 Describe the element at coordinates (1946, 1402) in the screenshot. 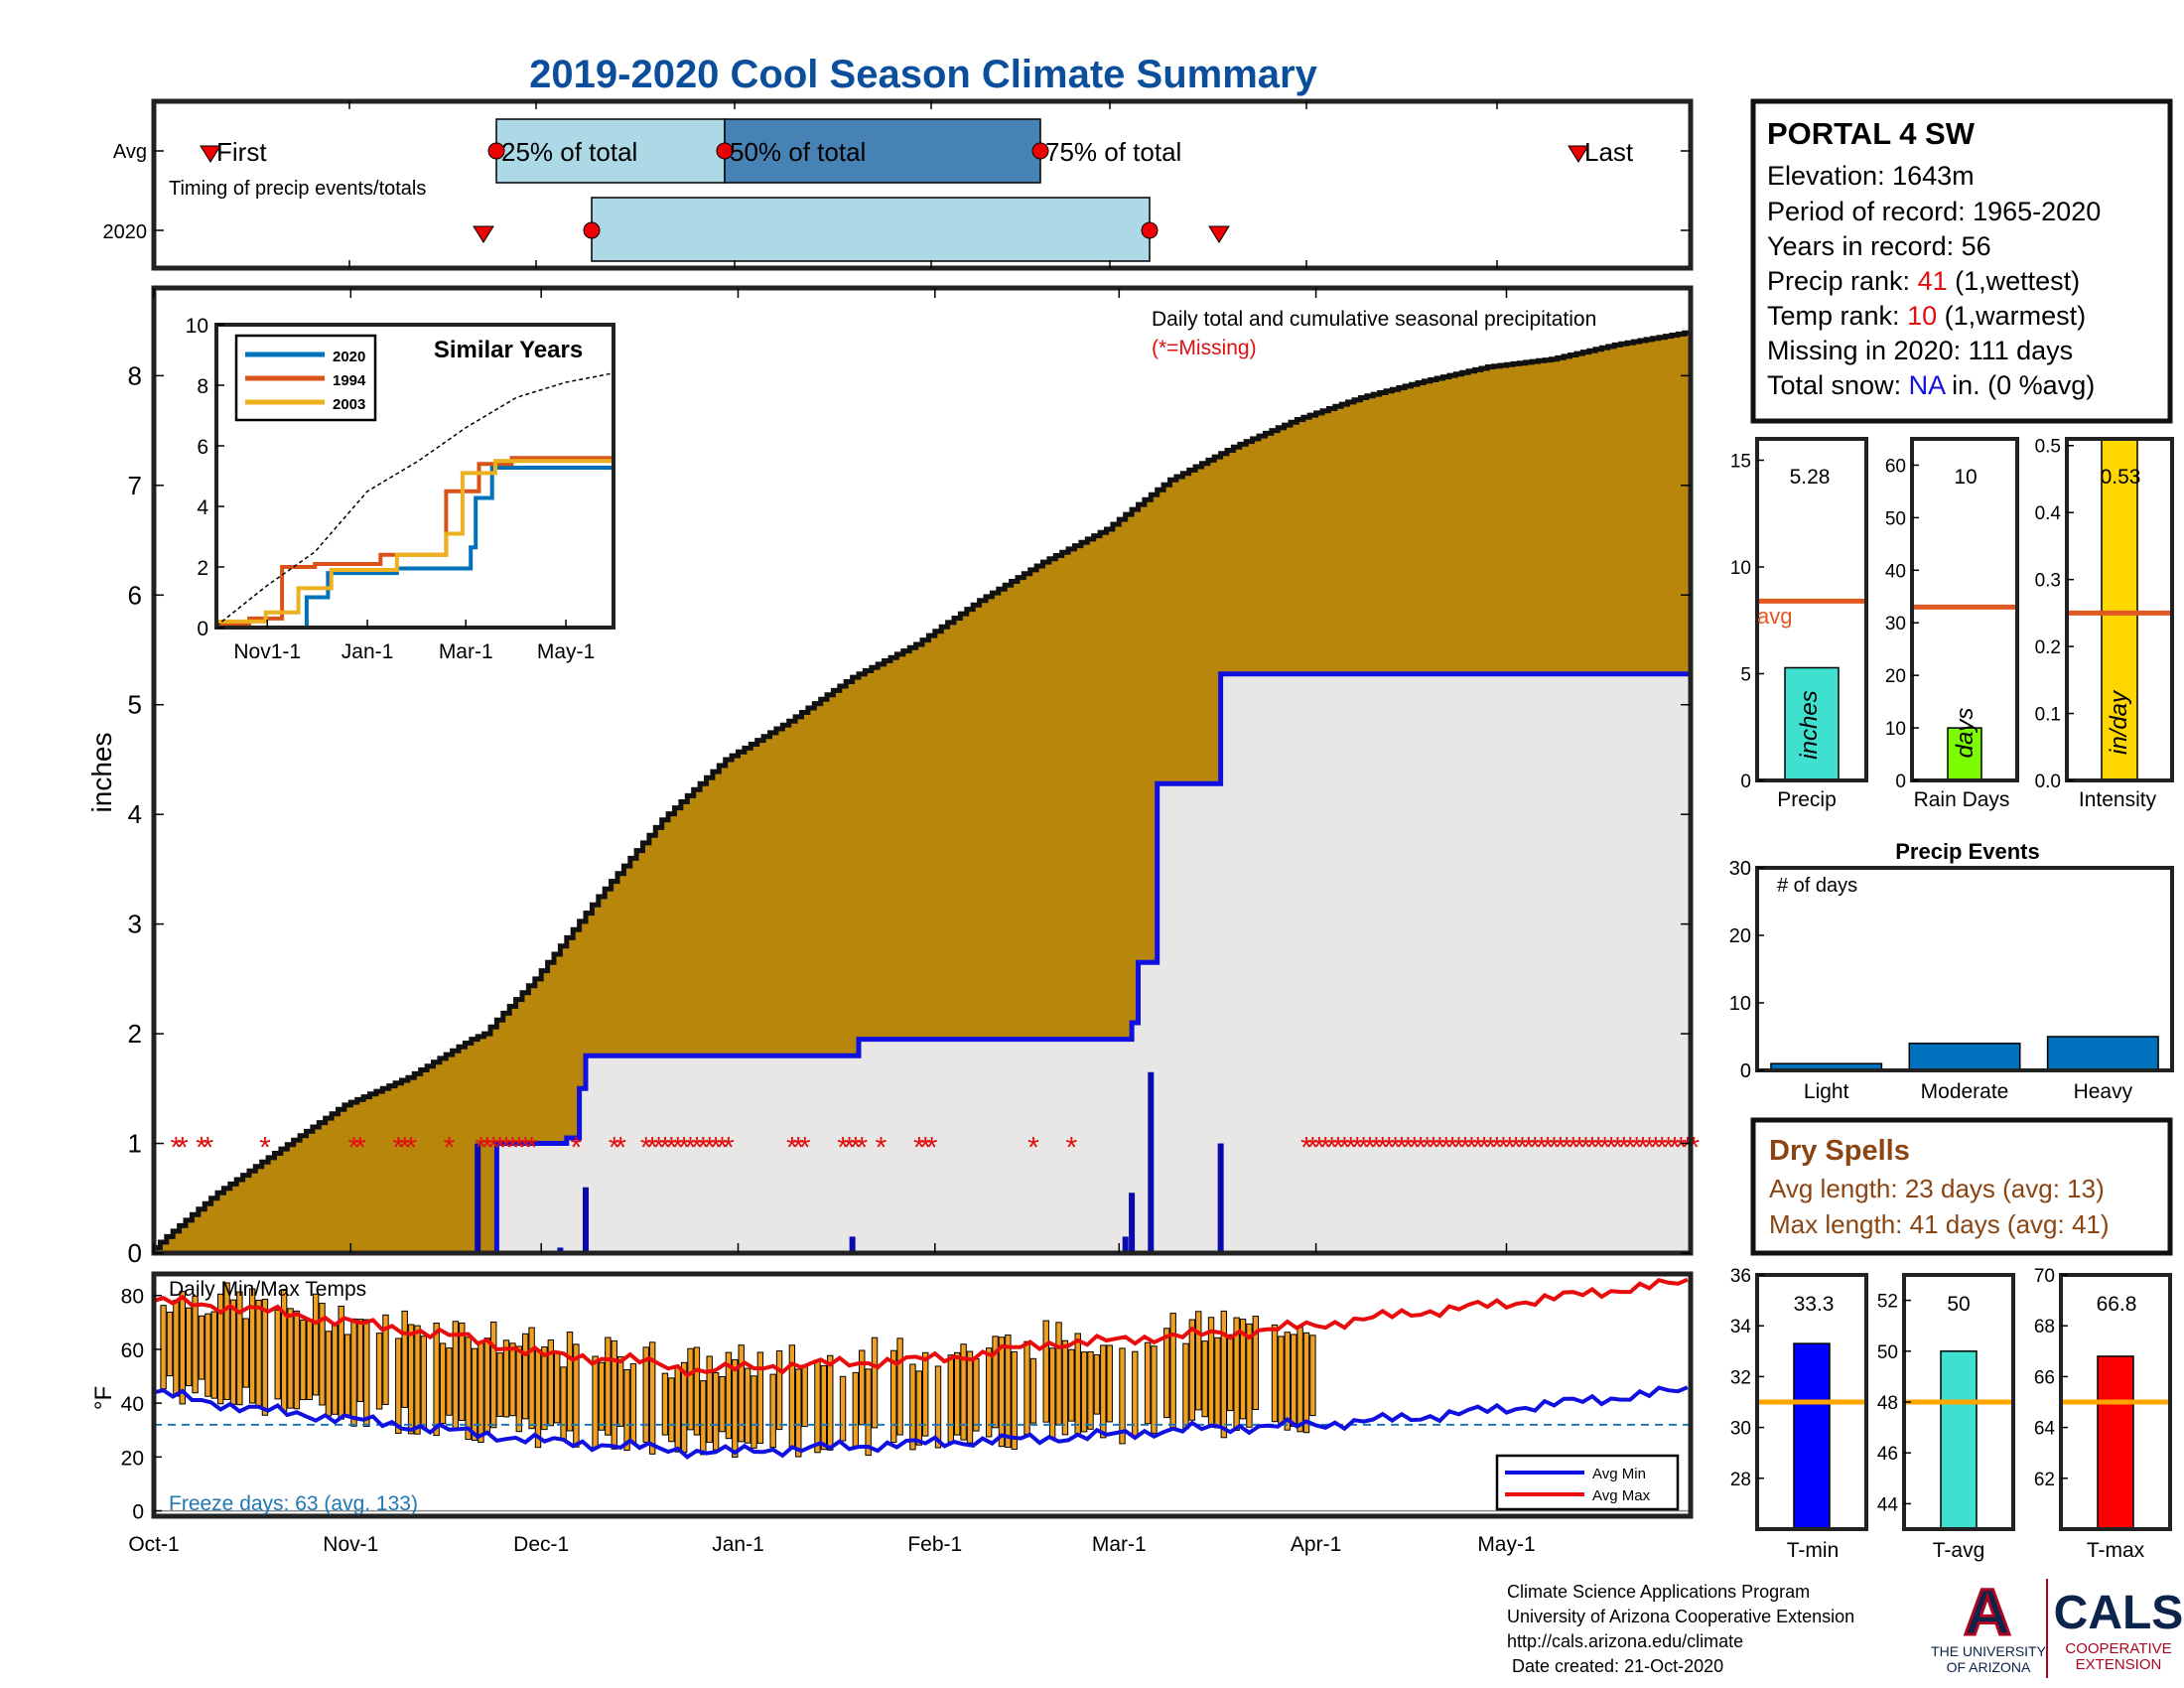

I see `tavg-panel: 44 46 48 50 52` at that location.